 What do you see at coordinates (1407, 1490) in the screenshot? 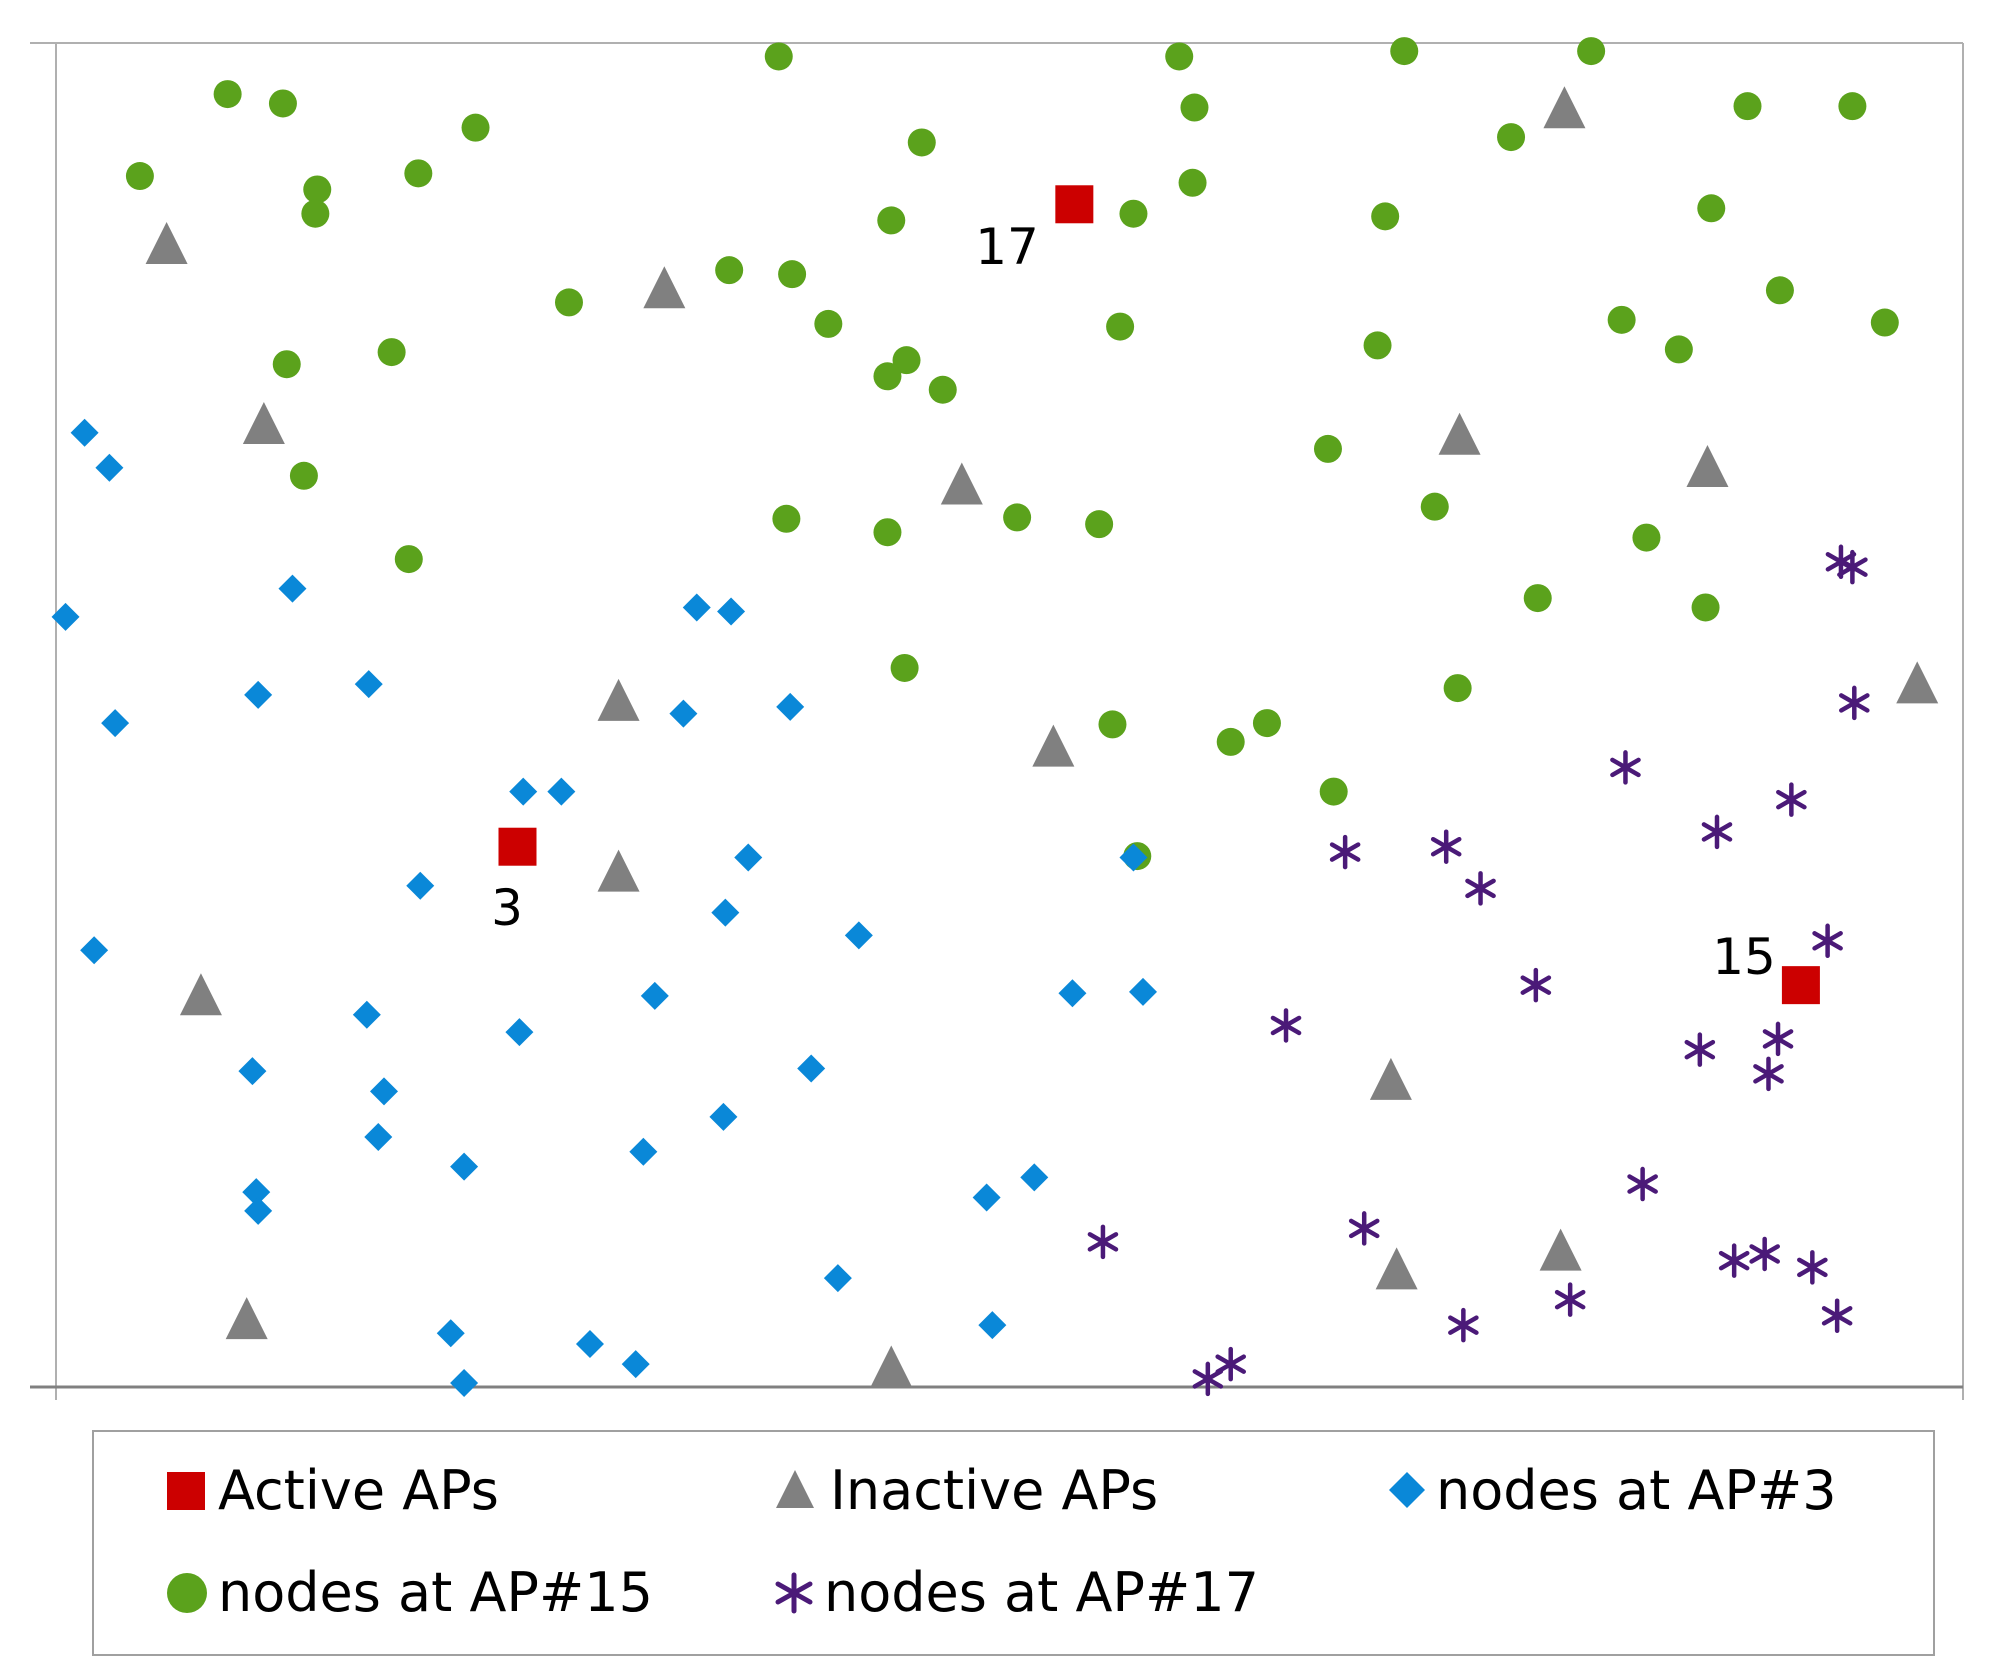
I see `legend-swatch-diamond` at bounding box center [1407, 1490].